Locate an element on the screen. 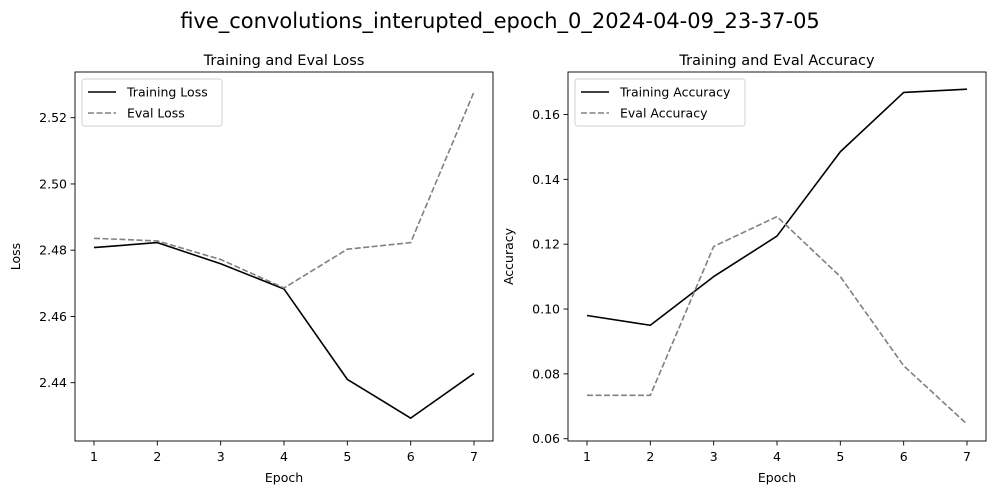  loss-y-tick-label: 2.52 is located at coordinates (53, 117).